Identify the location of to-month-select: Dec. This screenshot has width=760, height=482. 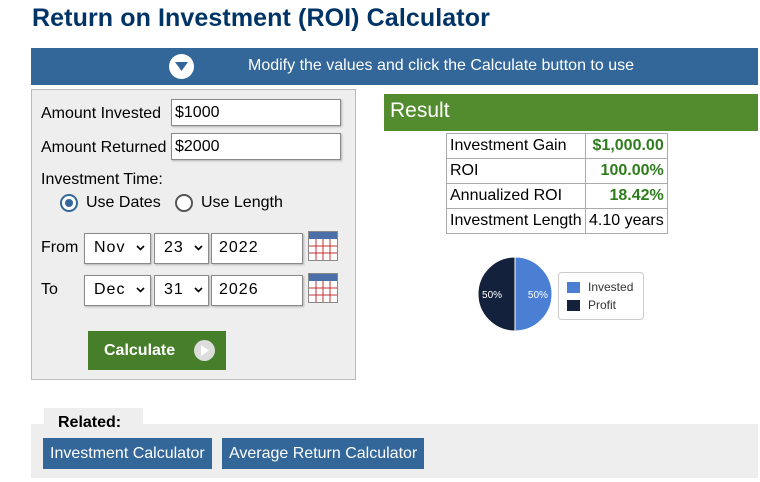
(117, 290).